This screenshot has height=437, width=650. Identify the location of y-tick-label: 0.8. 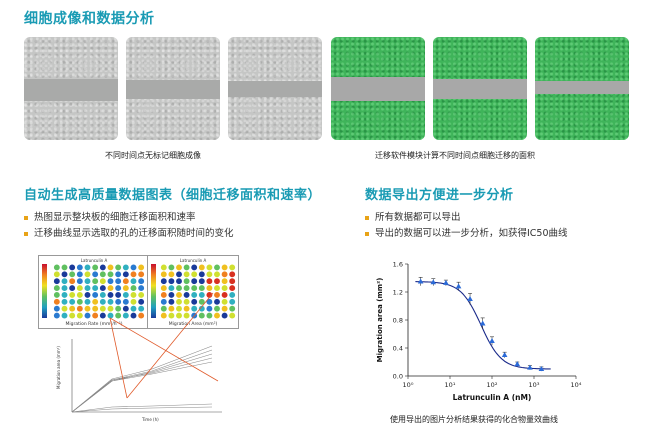
(398, 321).